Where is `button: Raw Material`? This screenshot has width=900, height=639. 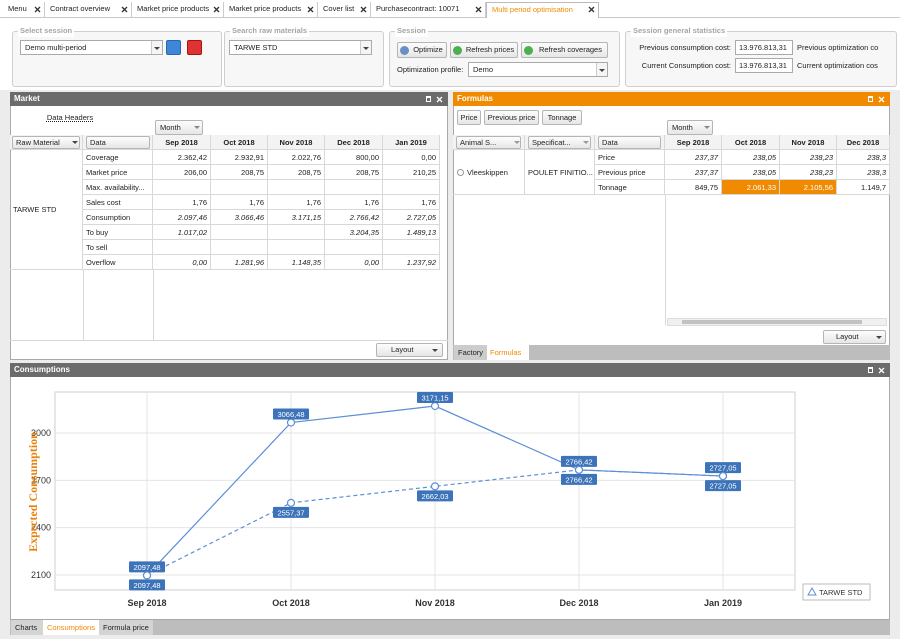
button: Raw Material is located at coordinates (46, 142).